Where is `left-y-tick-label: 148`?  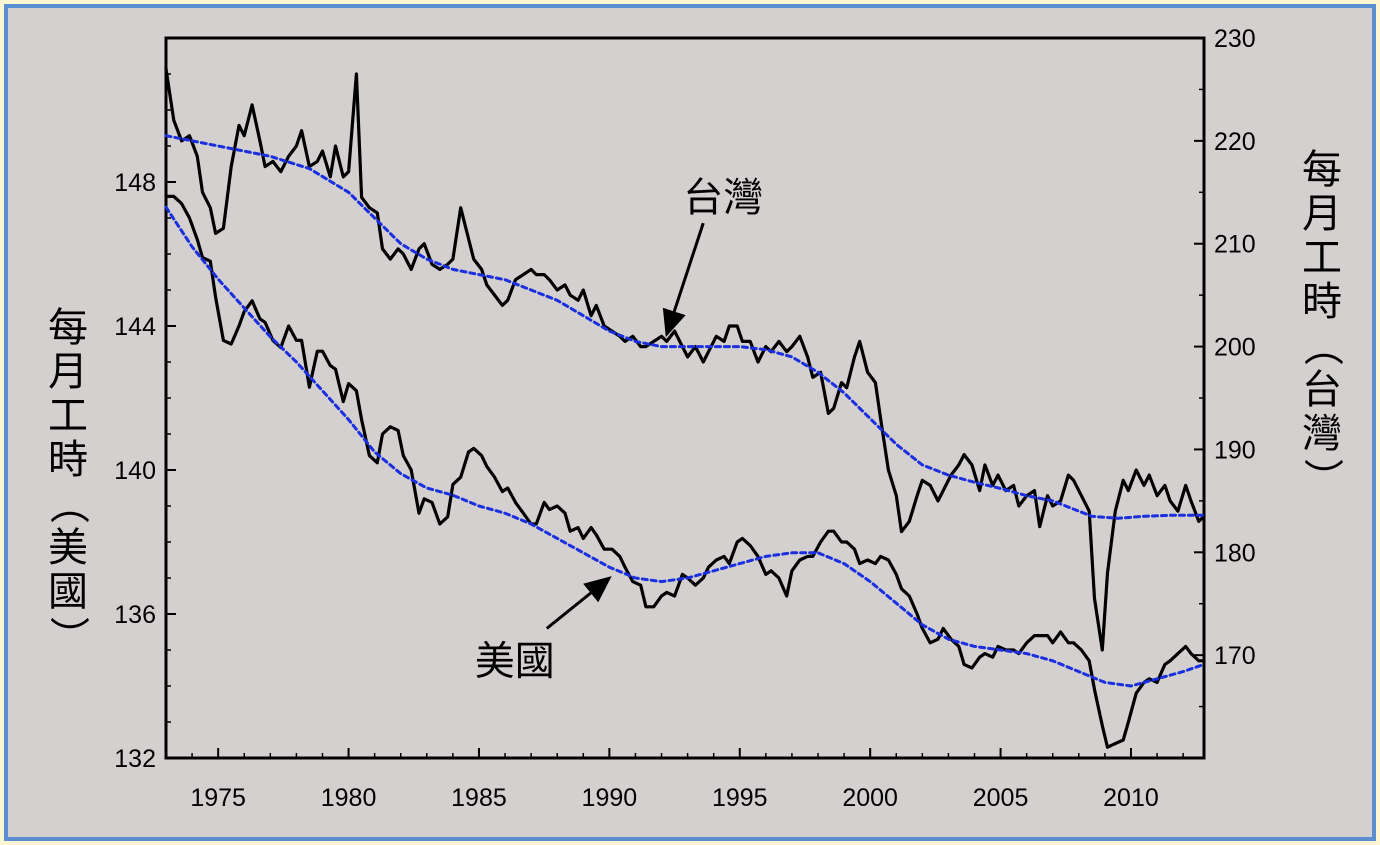
left-y-tick-label: 148 is located at coordinates (135, 183).